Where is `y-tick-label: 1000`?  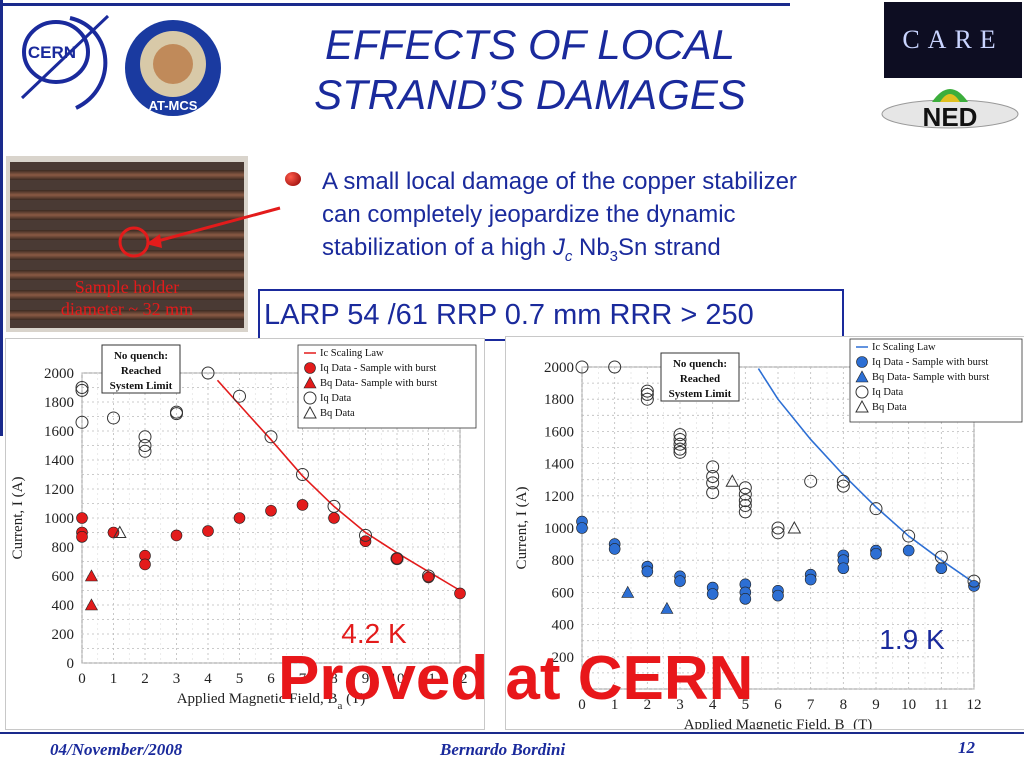 y-tick-label: 1000 is located at coordinates (559, 529).